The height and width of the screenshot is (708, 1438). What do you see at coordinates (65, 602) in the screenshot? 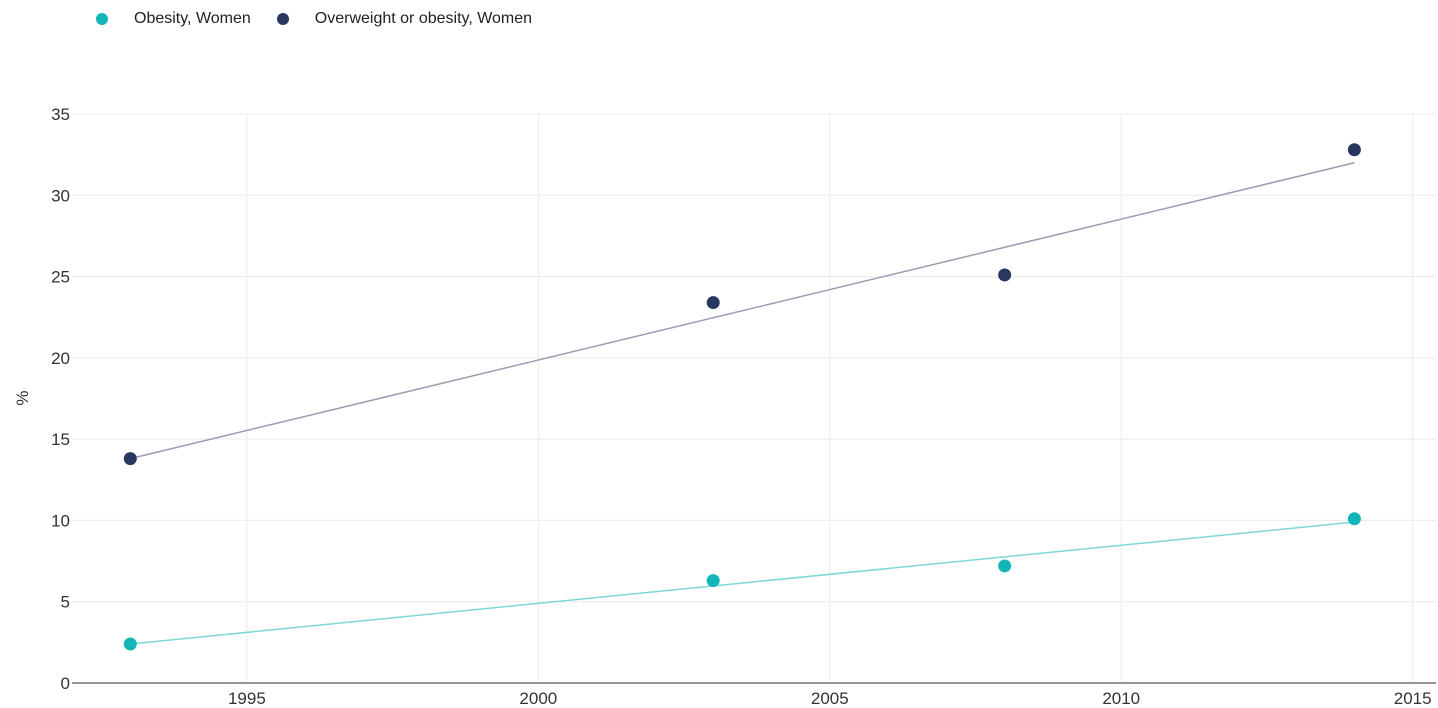
I see `y-tick-label: 5` at bounding box center [65, 602].